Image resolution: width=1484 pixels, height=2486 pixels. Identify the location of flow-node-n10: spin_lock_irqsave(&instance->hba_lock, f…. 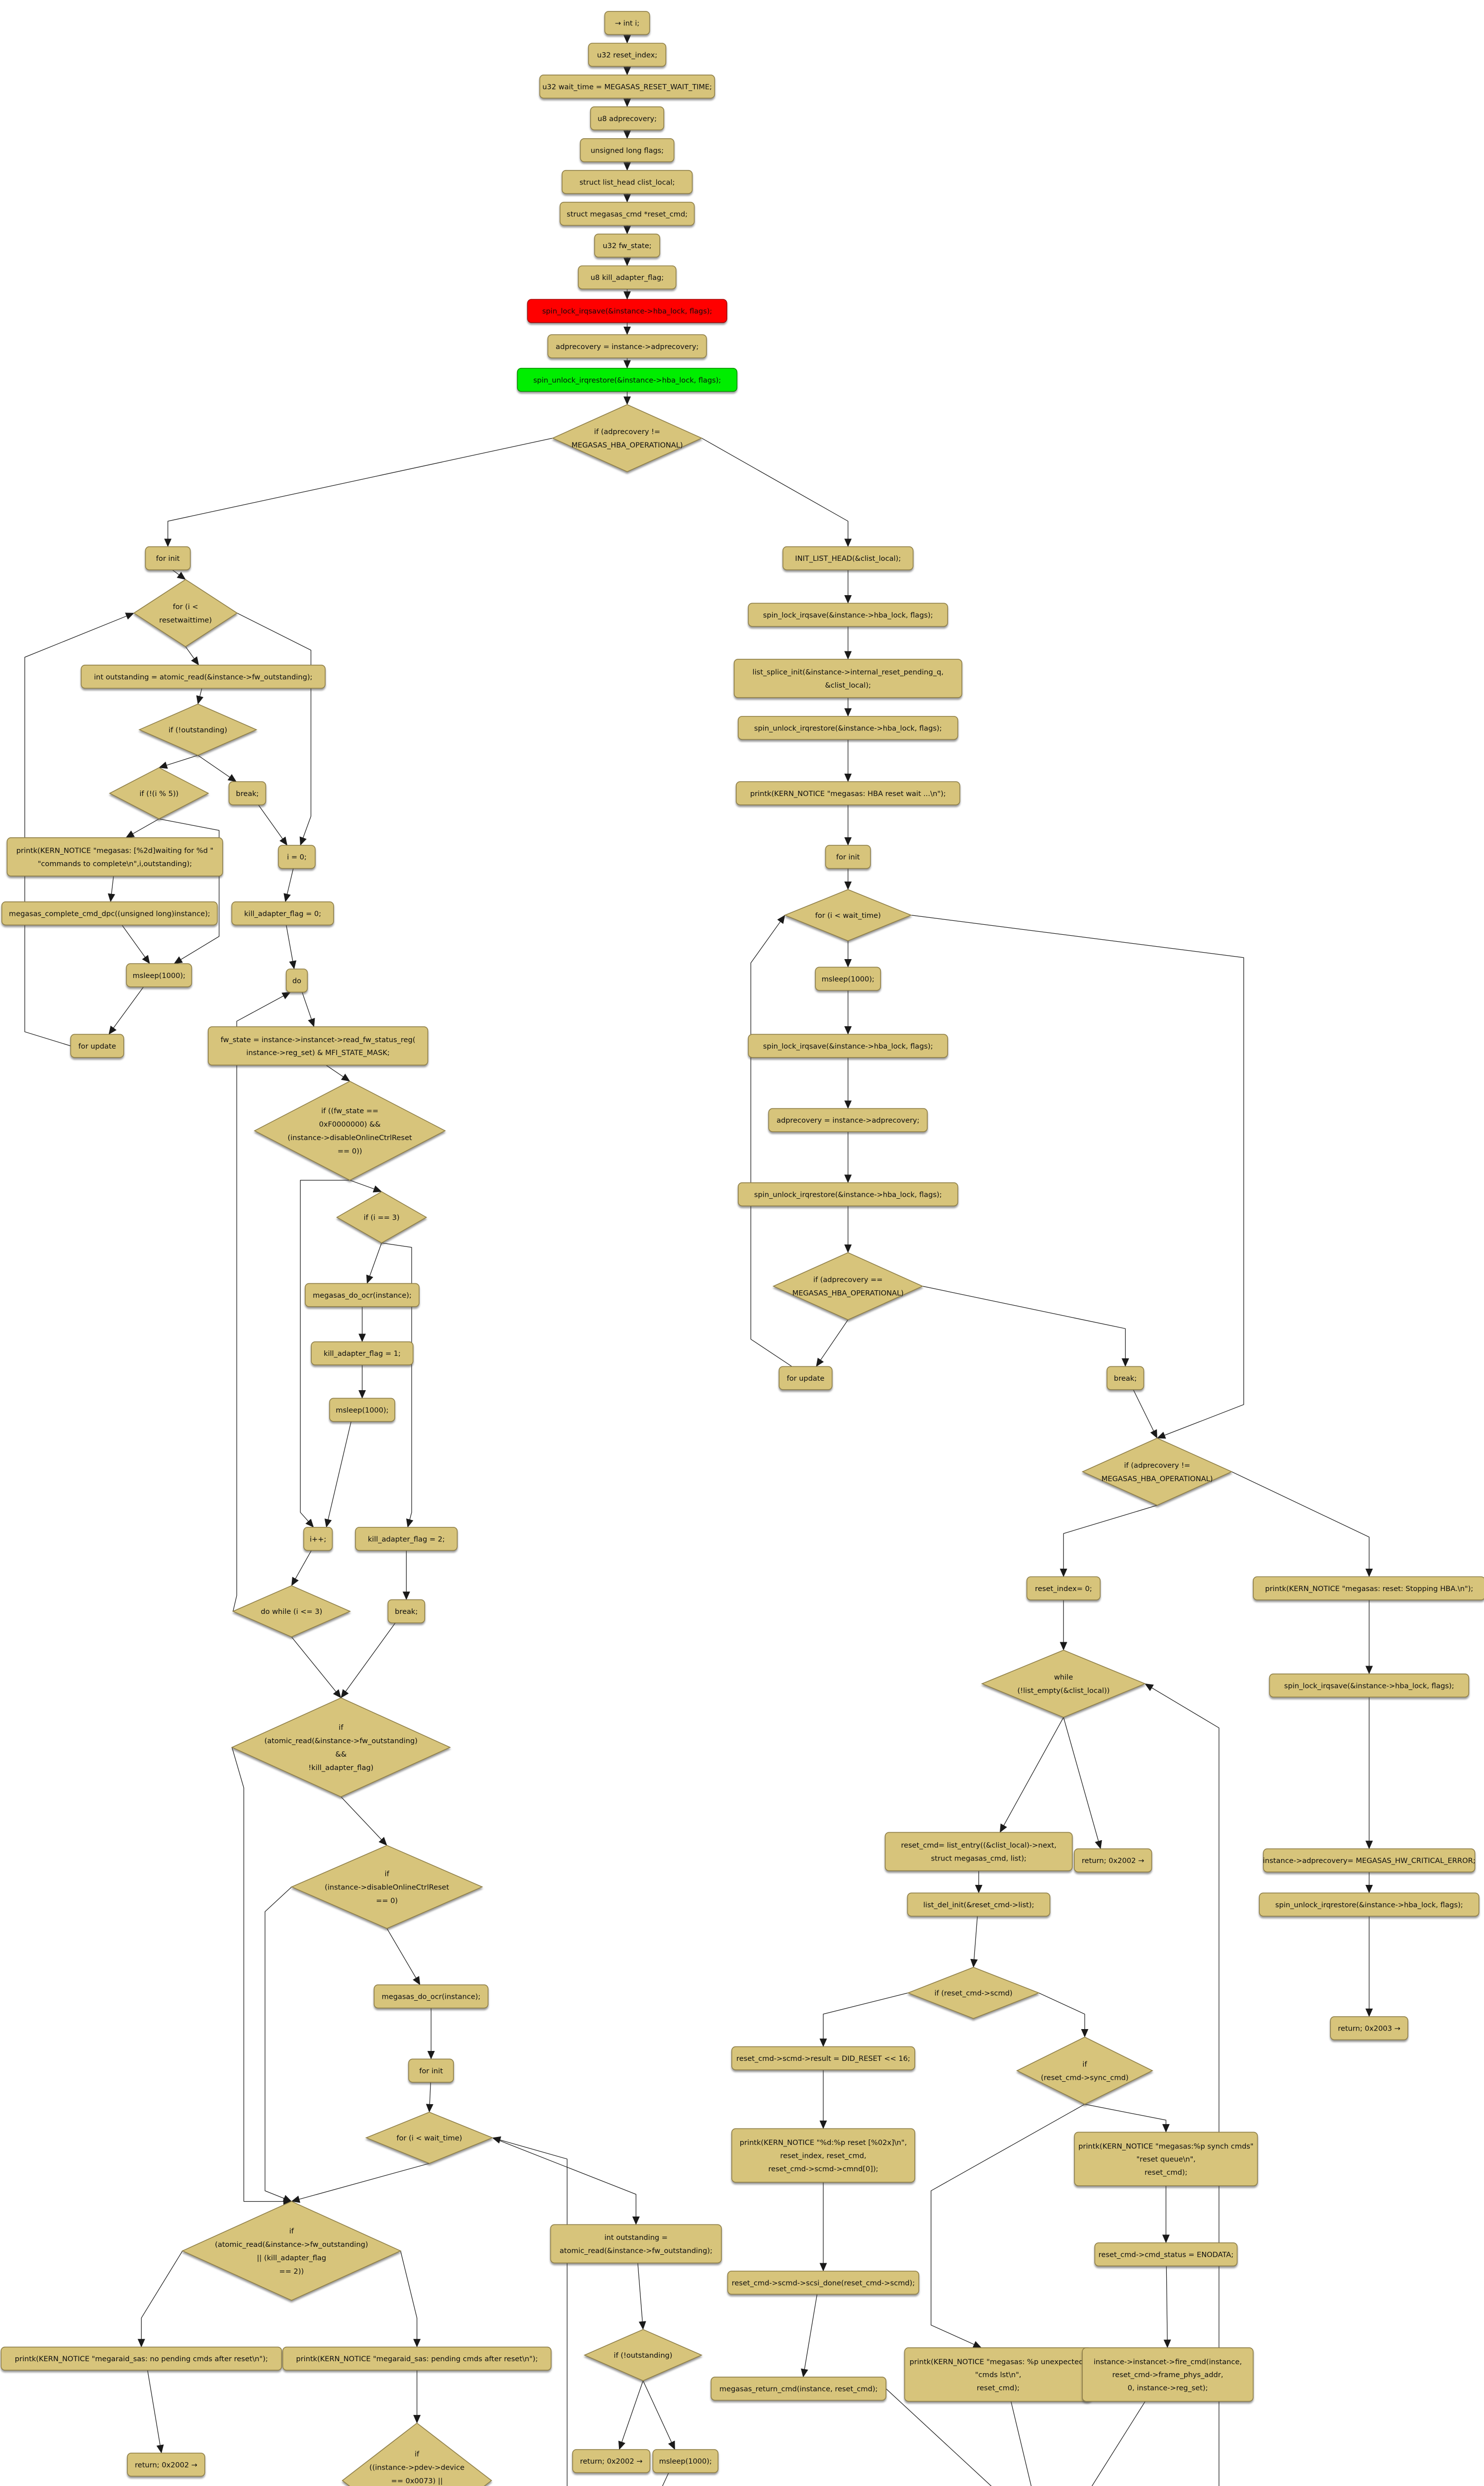
(627, 311).